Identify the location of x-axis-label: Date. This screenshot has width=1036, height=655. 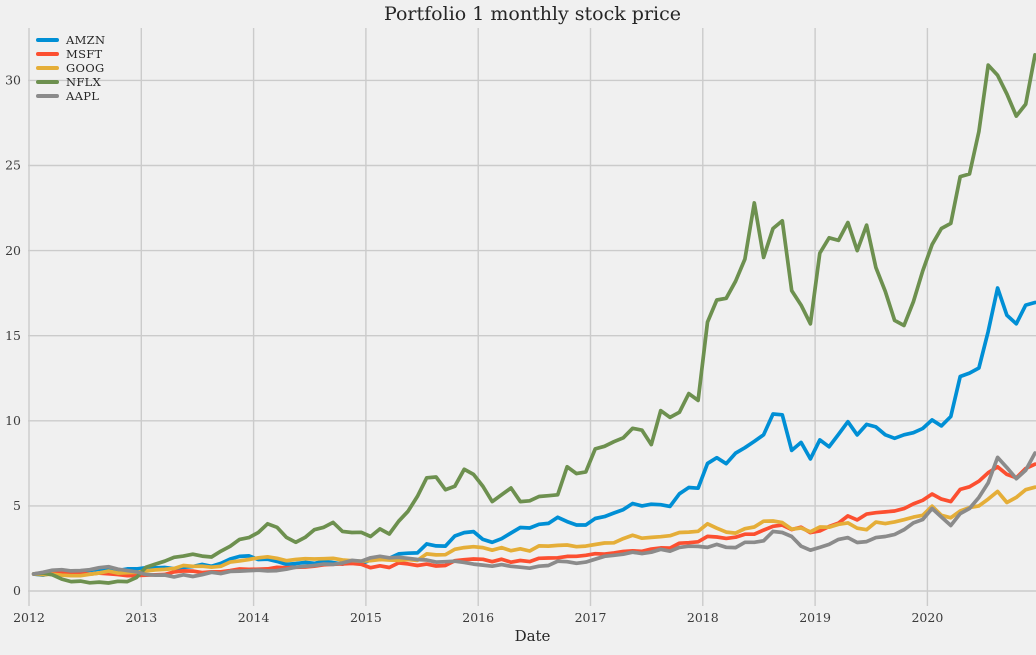
(532, 636).